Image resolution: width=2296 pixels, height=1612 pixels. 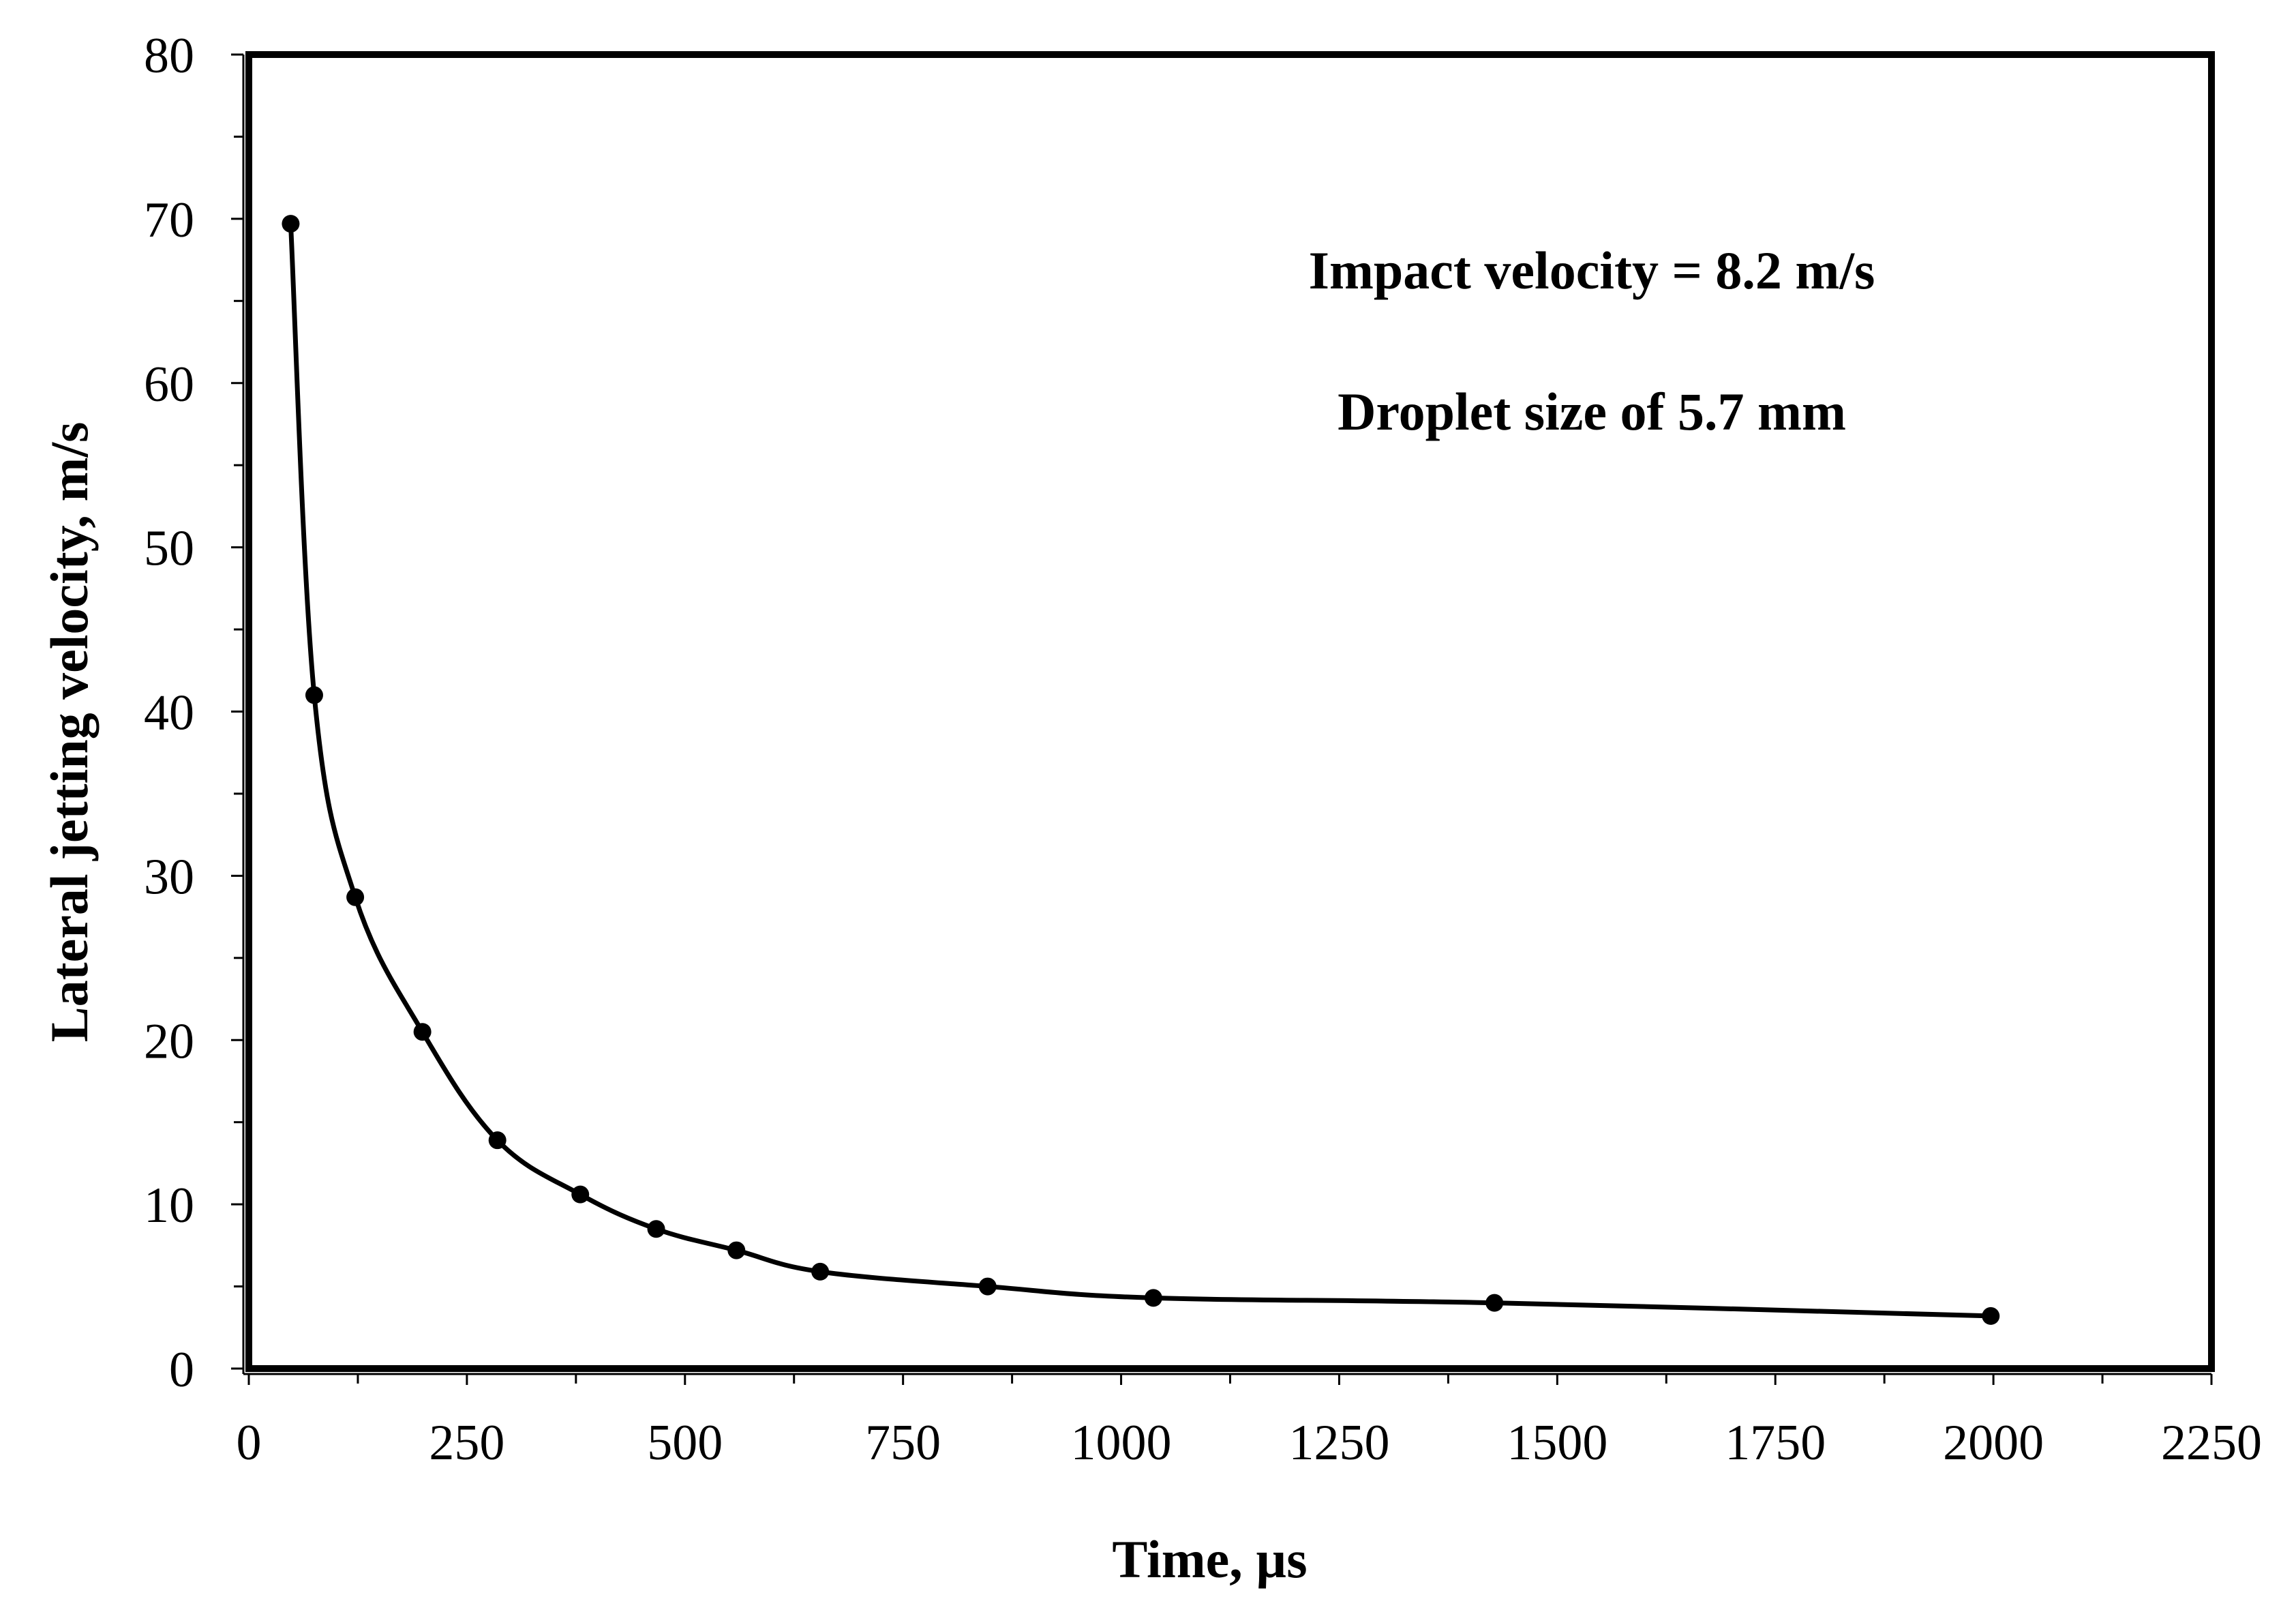 I want to click on annotation-impact-velocity: Impact velocity = 8.2 m/s, so click(x=1592, y=270).